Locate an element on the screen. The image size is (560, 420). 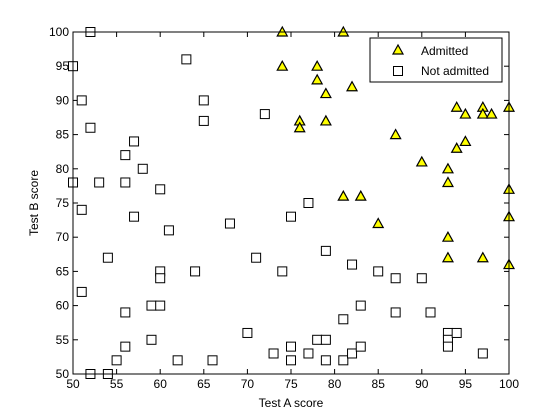
x-tick-label: 60 is located at coordinates (161, 384).